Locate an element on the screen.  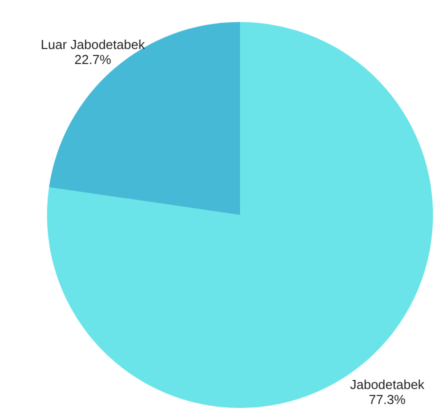
data-label: 77.3% is located at coordinates (387, 400).